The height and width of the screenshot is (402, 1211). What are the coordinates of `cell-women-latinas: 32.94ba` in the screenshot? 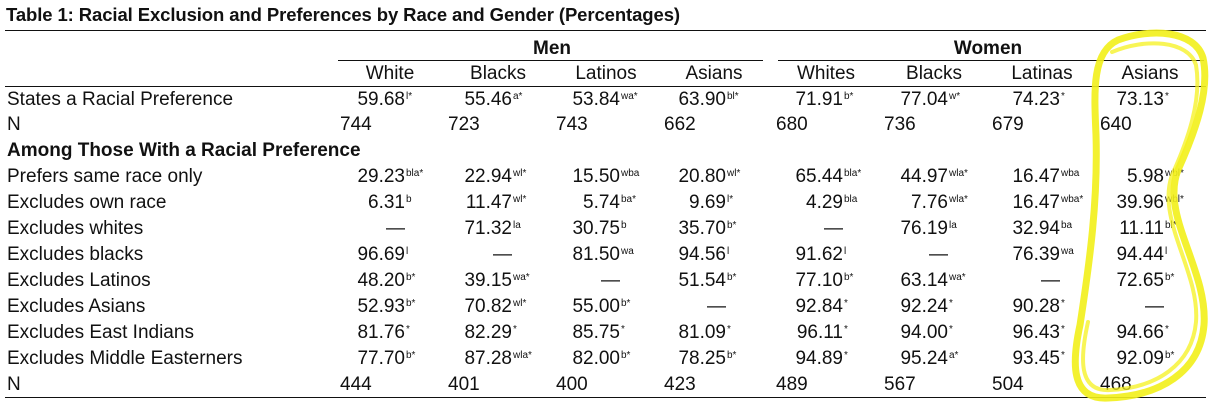 It's located at (1042, 229).